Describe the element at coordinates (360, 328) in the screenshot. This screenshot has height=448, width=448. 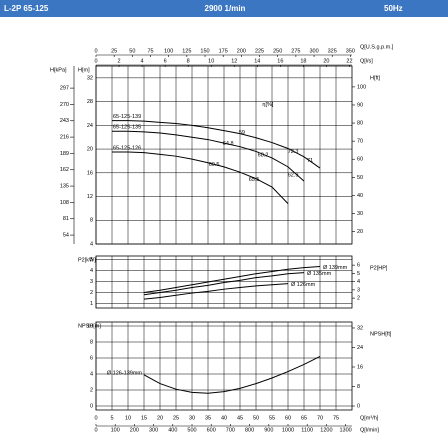
I see `y2-tick-label: 32` at that location.